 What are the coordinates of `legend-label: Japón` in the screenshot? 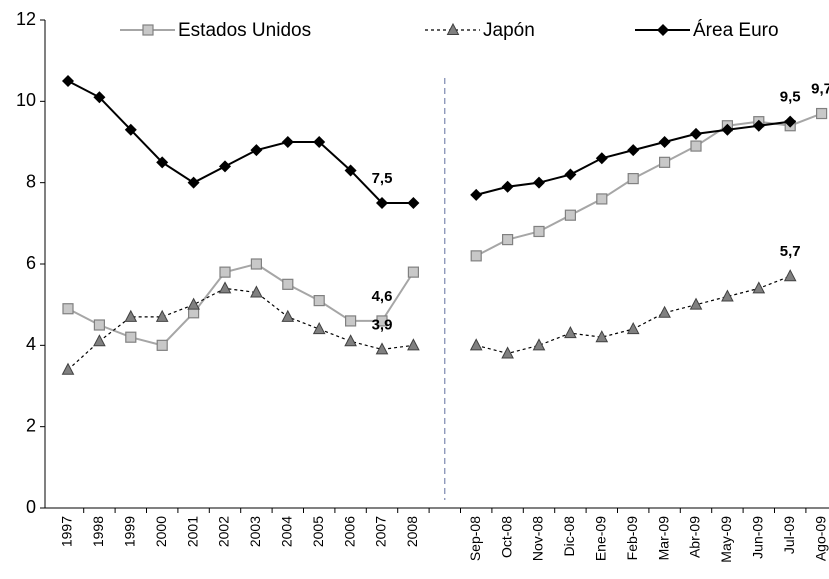 It's located at (509, 30).